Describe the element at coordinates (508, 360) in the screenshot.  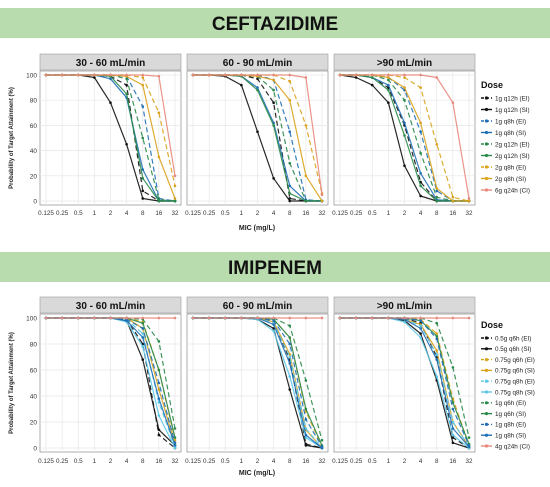
I see `legend-item: 0.75g q6h (EI)` at that location.